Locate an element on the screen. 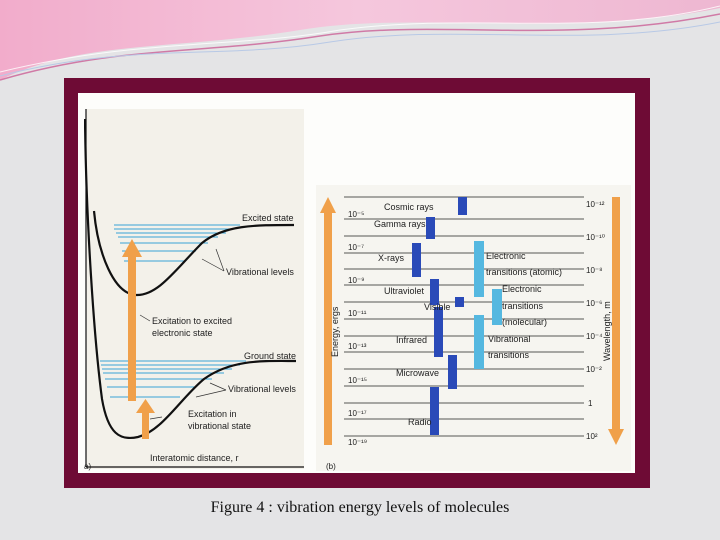 This screenshot has width=720, height=540. wavelength-tick: 10⁻² is located at coordinates (594, 369).